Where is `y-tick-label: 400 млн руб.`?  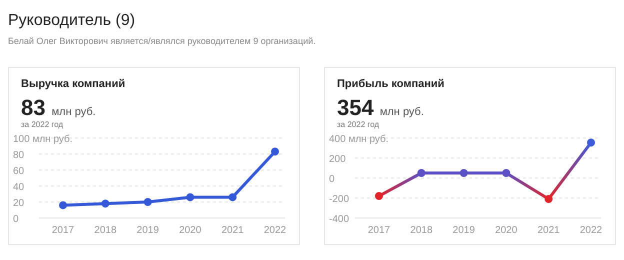 y-tick-label: 400 млн руб. is located at coordinates (359, 139).